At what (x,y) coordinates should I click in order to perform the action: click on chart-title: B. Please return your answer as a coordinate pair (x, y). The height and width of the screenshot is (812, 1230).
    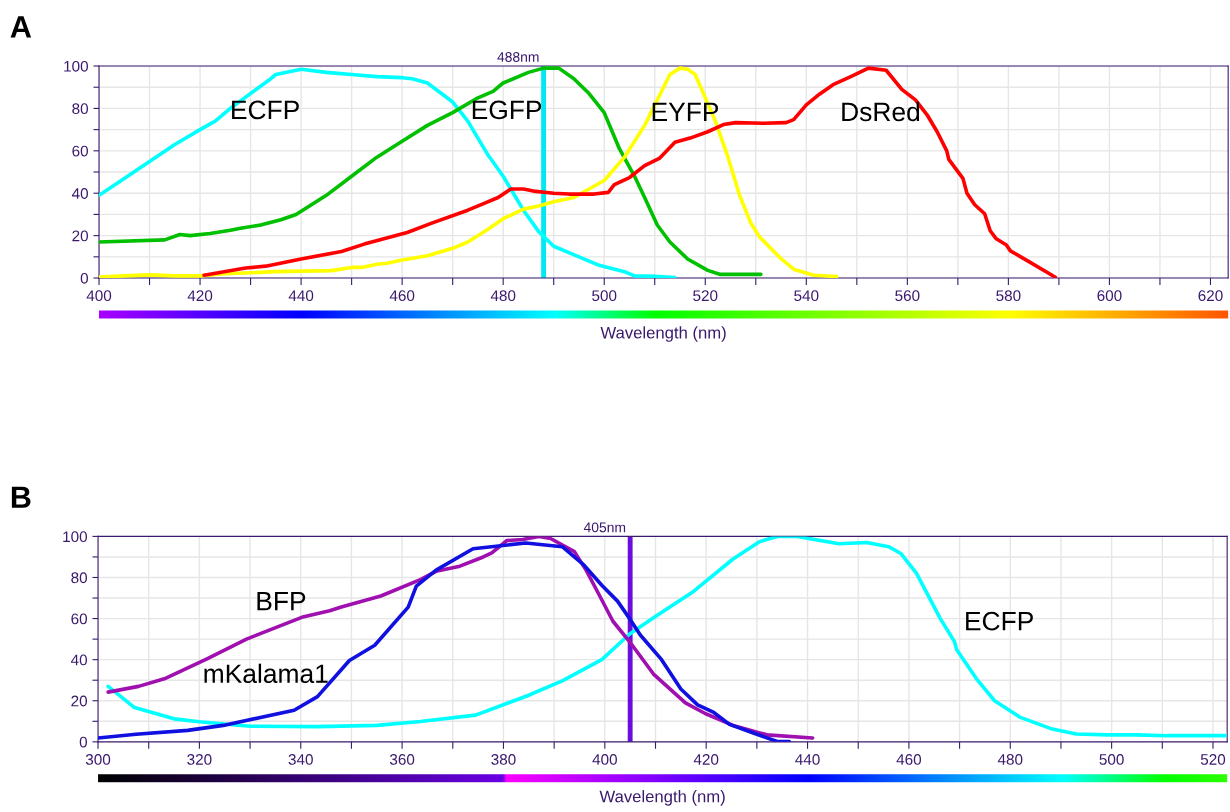
    Looking at the image, I should click on (21, 497).